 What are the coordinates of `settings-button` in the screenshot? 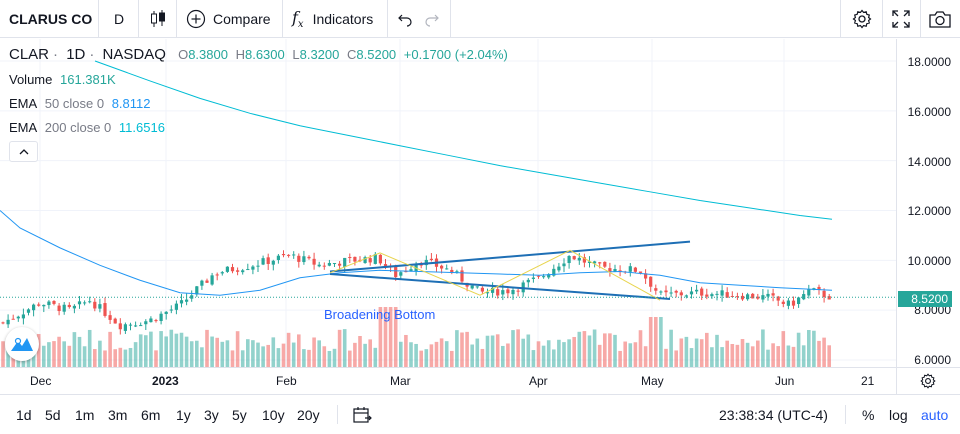 It's located at (862, 19).